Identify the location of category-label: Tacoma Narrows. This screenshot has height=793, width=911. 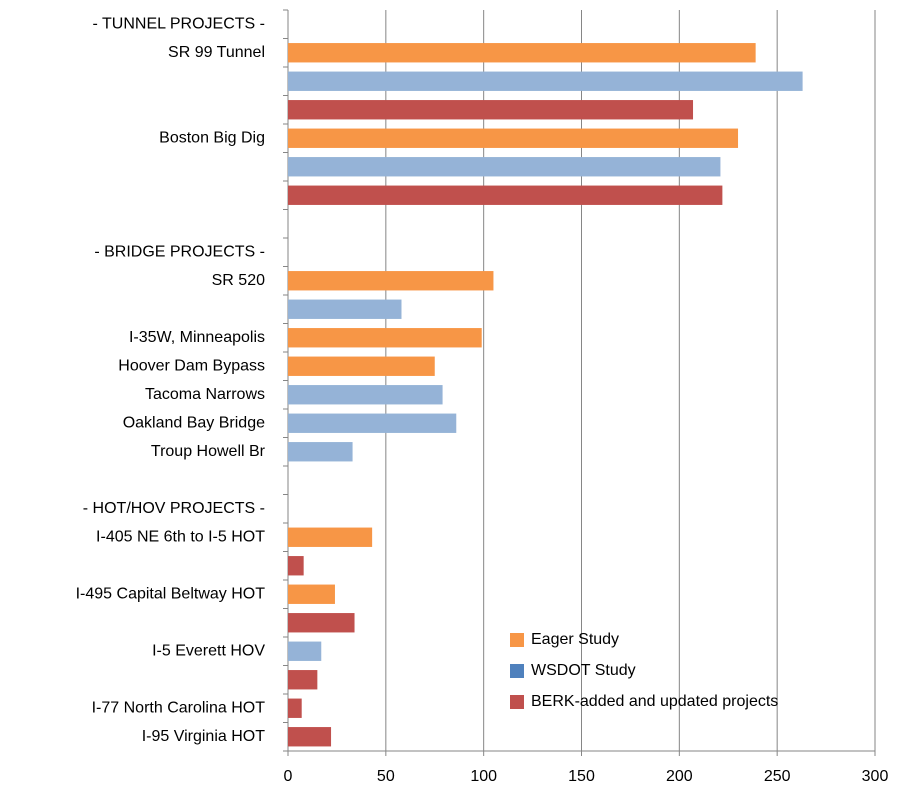
(205, 394).